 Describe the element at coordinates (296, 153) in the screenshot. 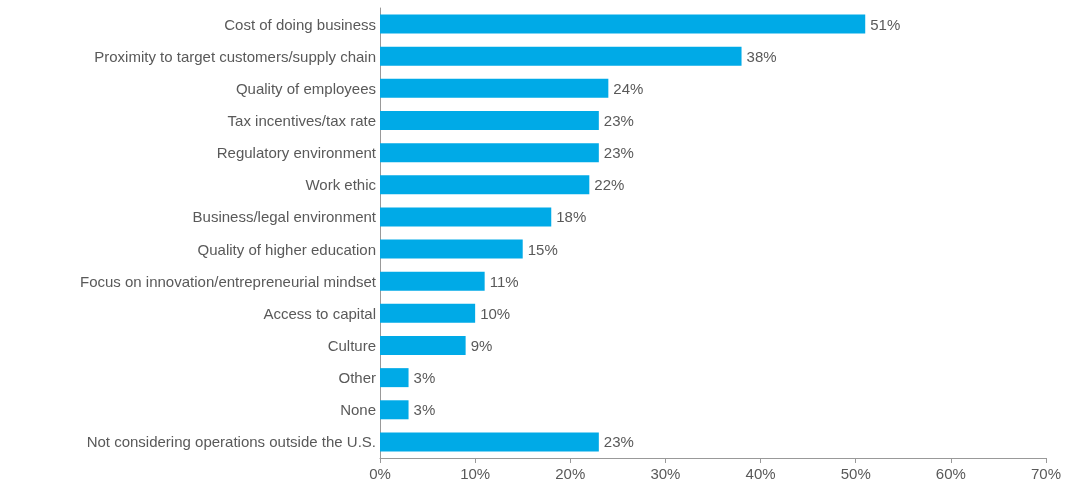

I see `y-tick-label: Regulatory environment` at that location.